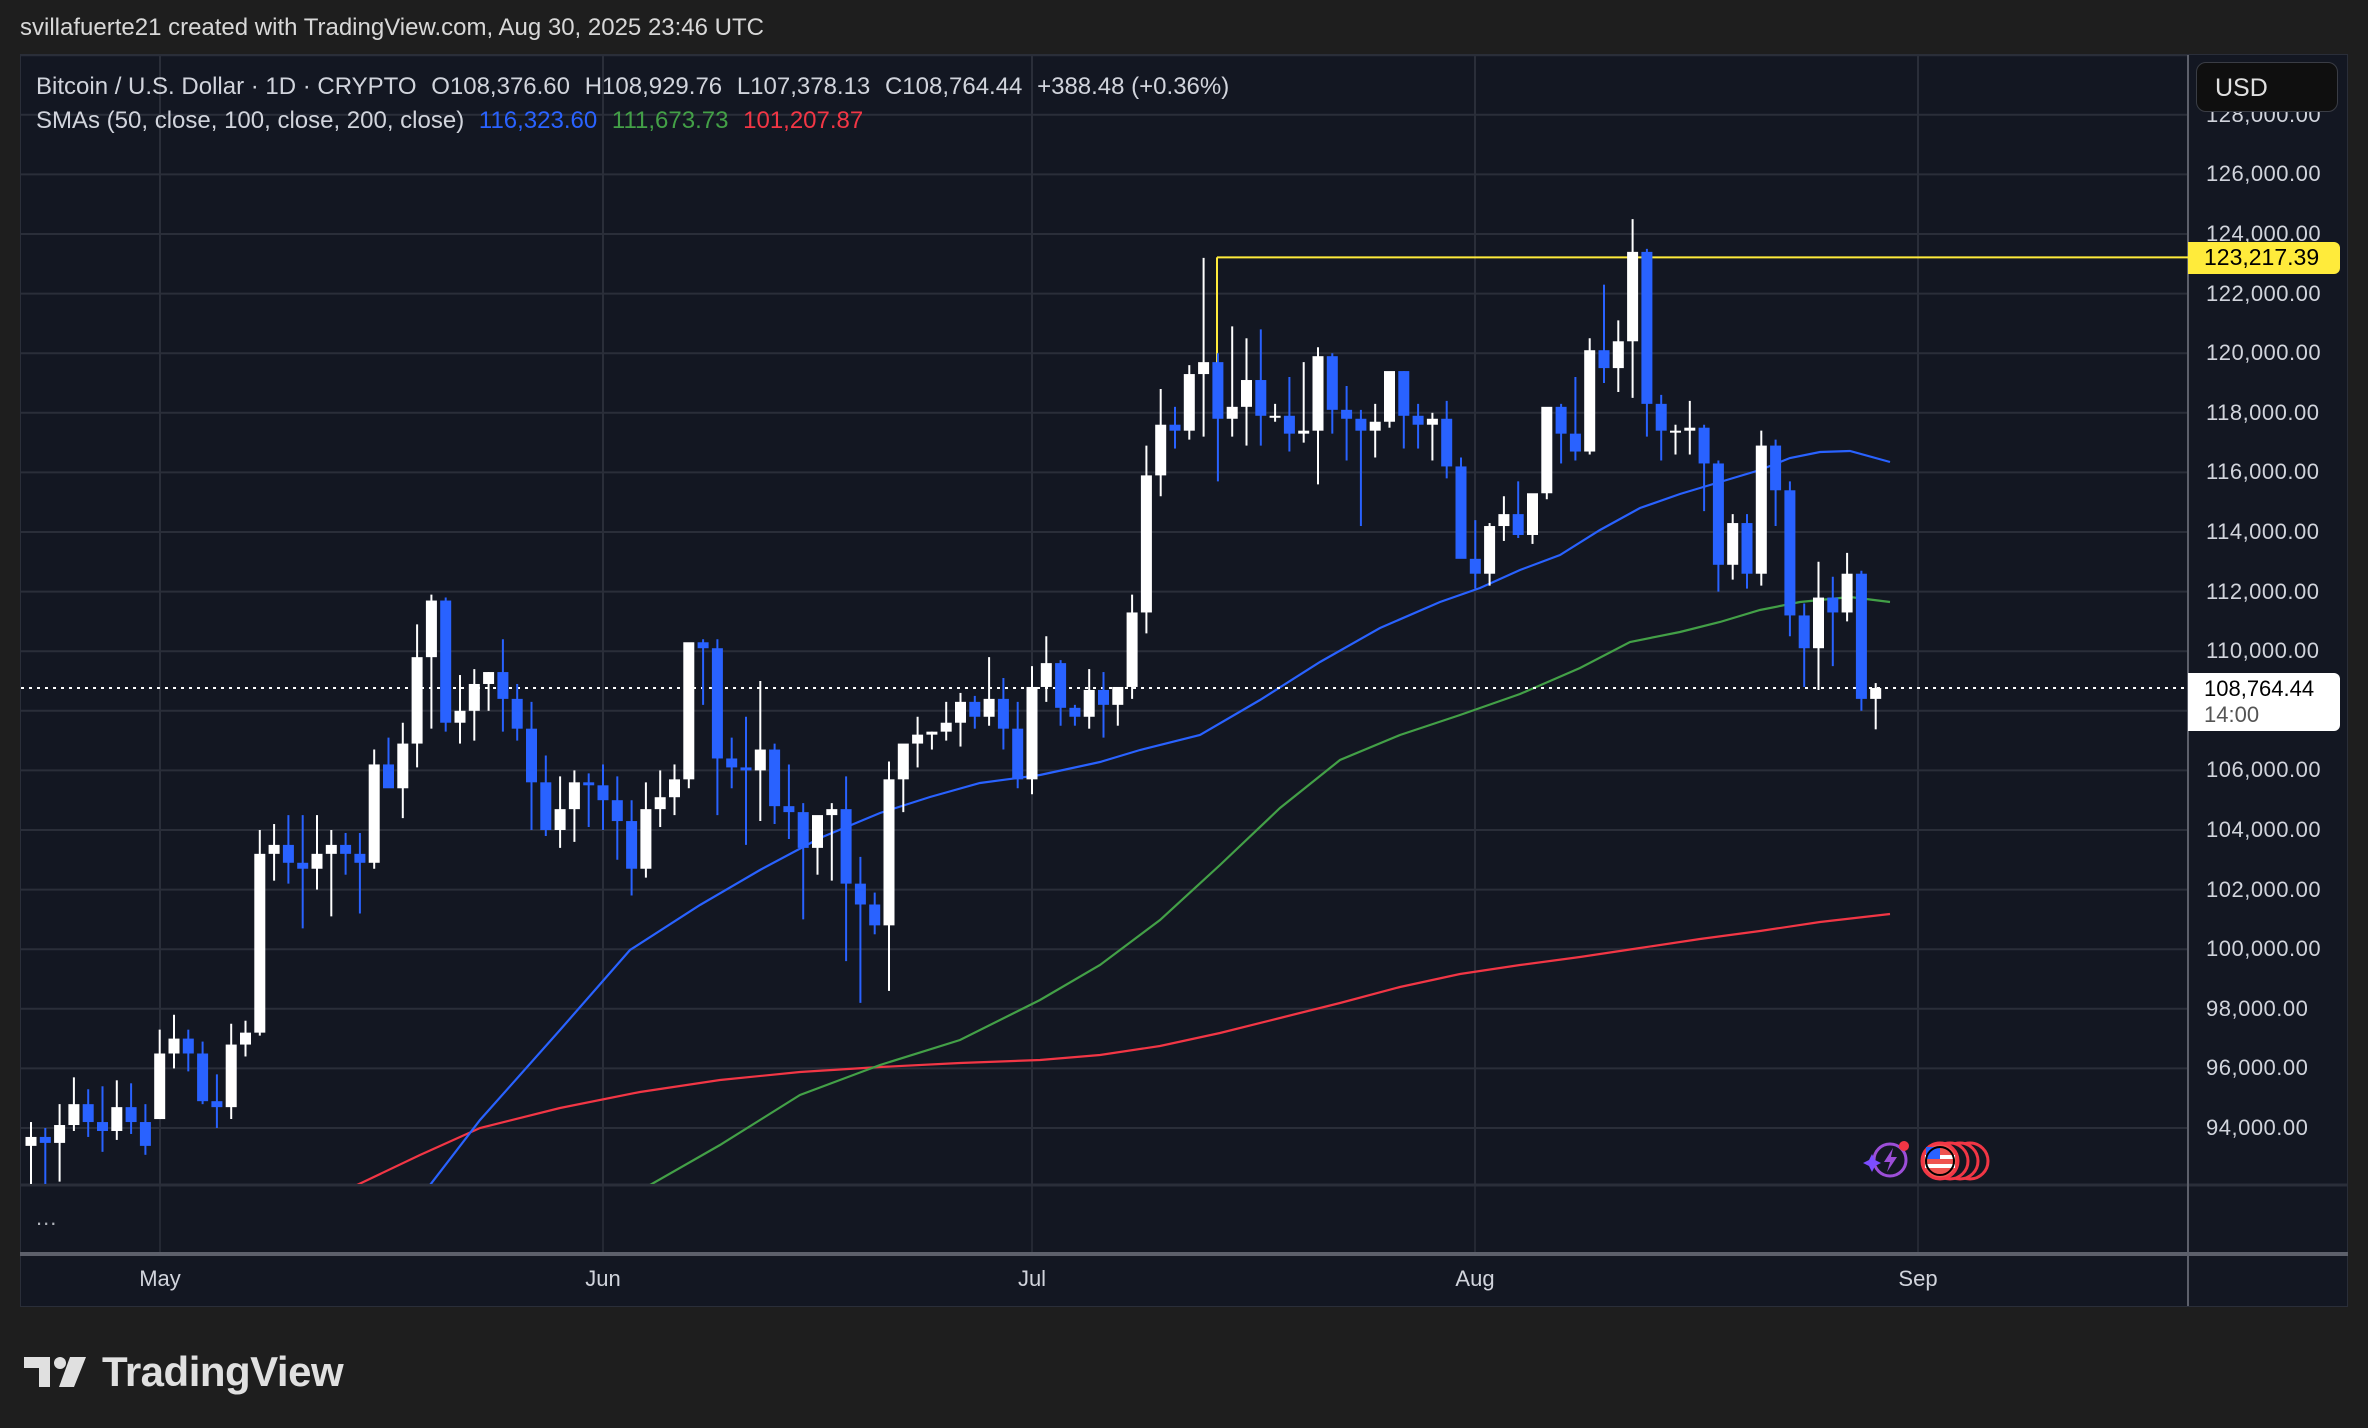 The image size is (2368, 1428). I want to click on price-change: +388.48 (+0.36%), so click(1133, 86).